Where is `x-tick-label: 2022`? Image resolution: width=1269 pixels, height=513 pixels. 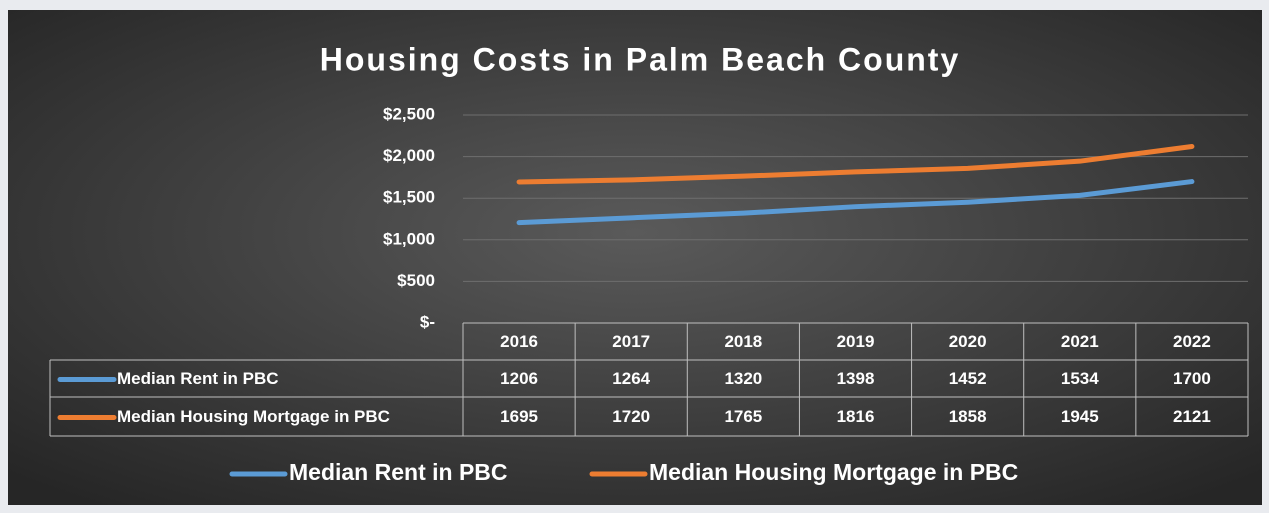 x-tick-label: 2022 is located at coordinates (1192, 341).